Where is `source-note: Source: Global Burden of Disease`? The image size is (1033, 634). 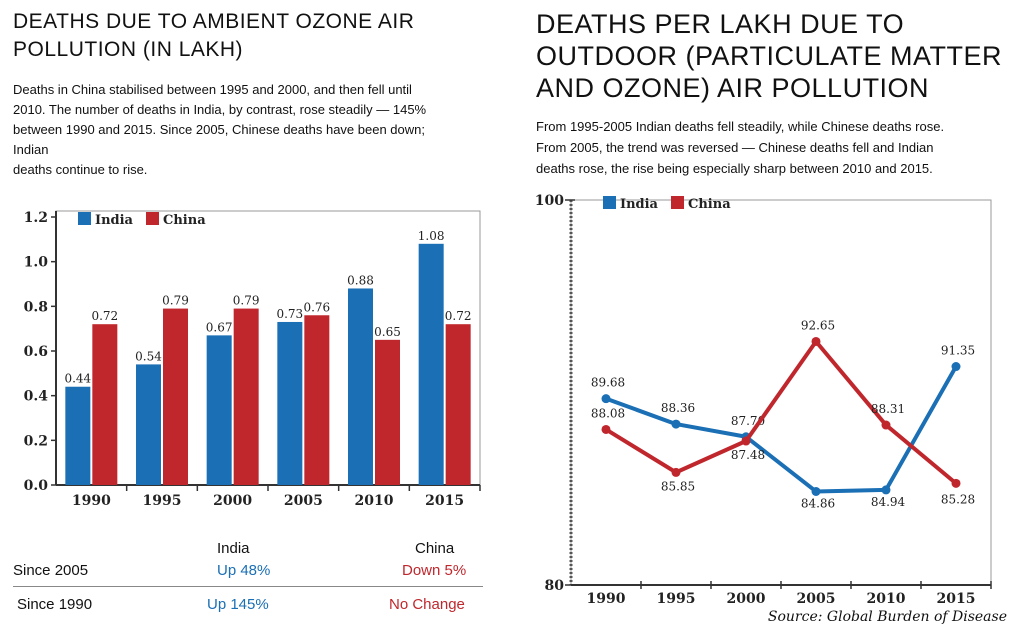 source-note: Source: Global Burden of Disease is located at coordinates (887, 617).